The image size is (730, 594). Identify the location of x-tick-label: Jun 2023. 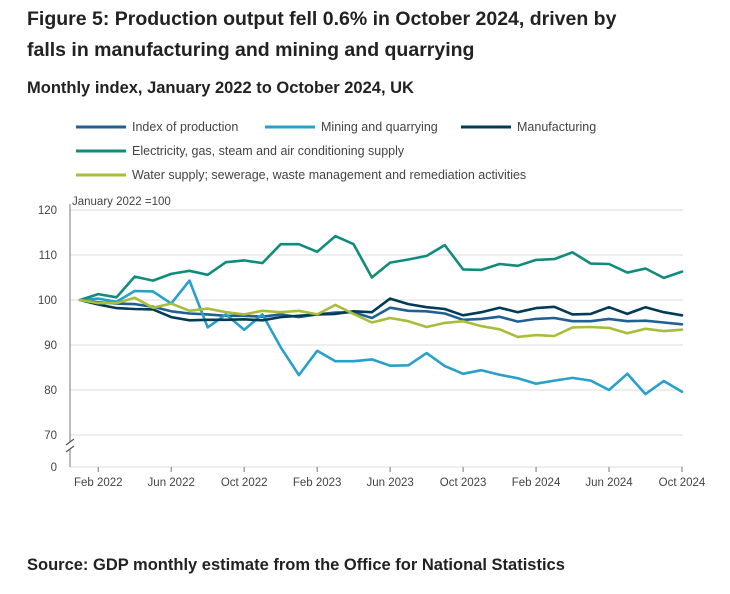
(389, 483).